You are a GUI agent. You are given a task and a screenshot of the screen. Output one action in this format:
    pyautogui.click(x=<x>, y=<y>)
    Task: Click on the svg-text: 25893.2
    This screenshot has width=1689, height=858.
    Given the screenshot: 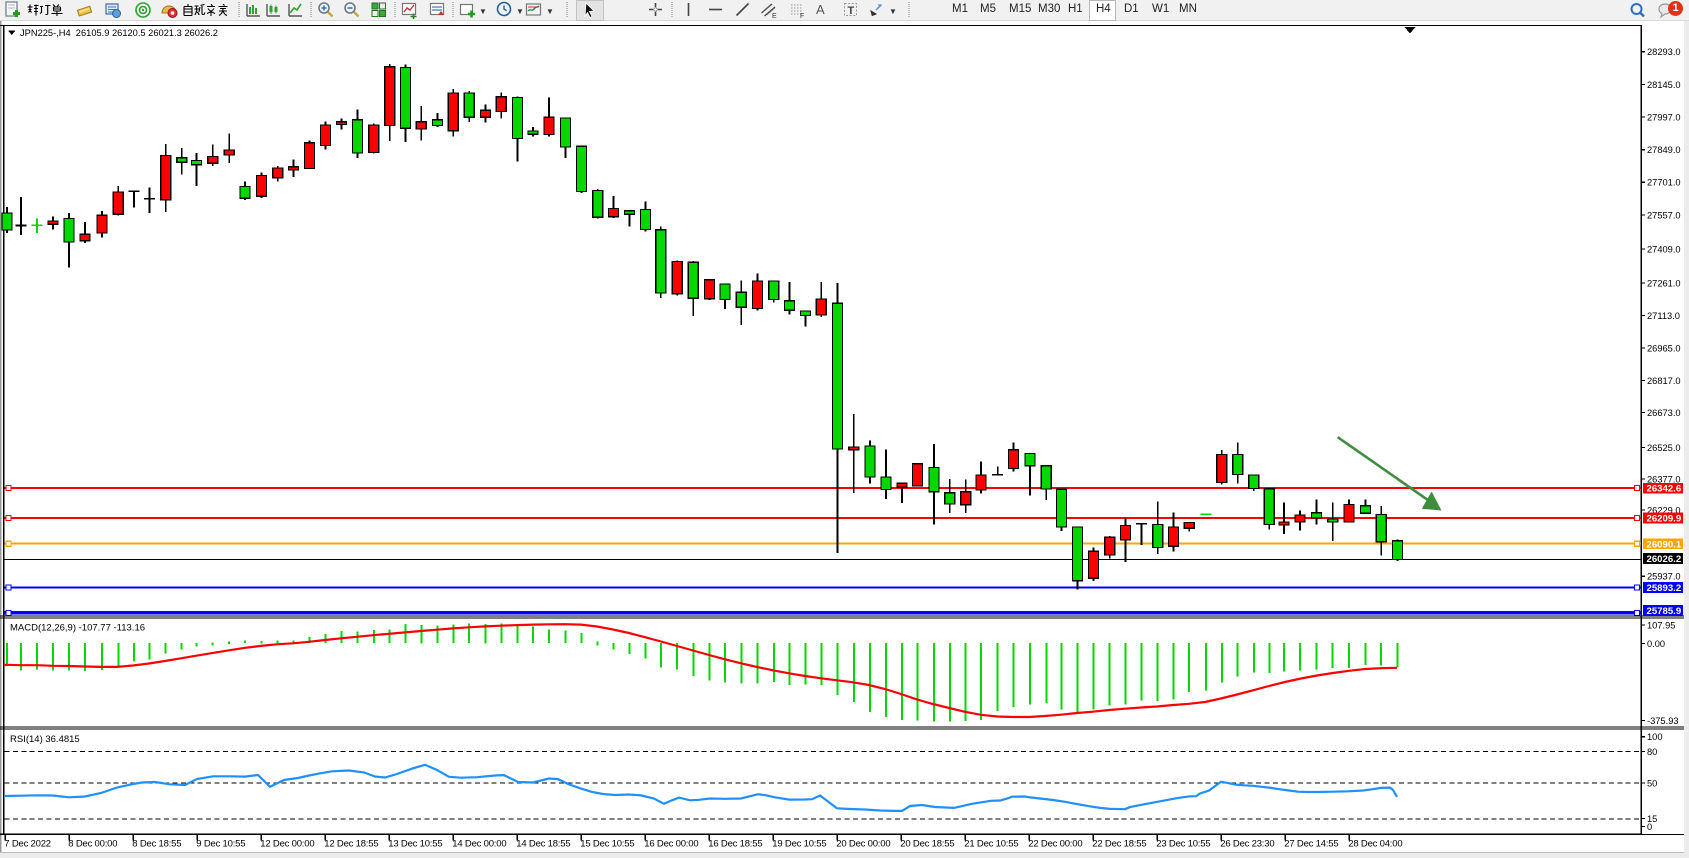 What is the action you would take?
    pyautogui.click(x=1664, y=588)
    